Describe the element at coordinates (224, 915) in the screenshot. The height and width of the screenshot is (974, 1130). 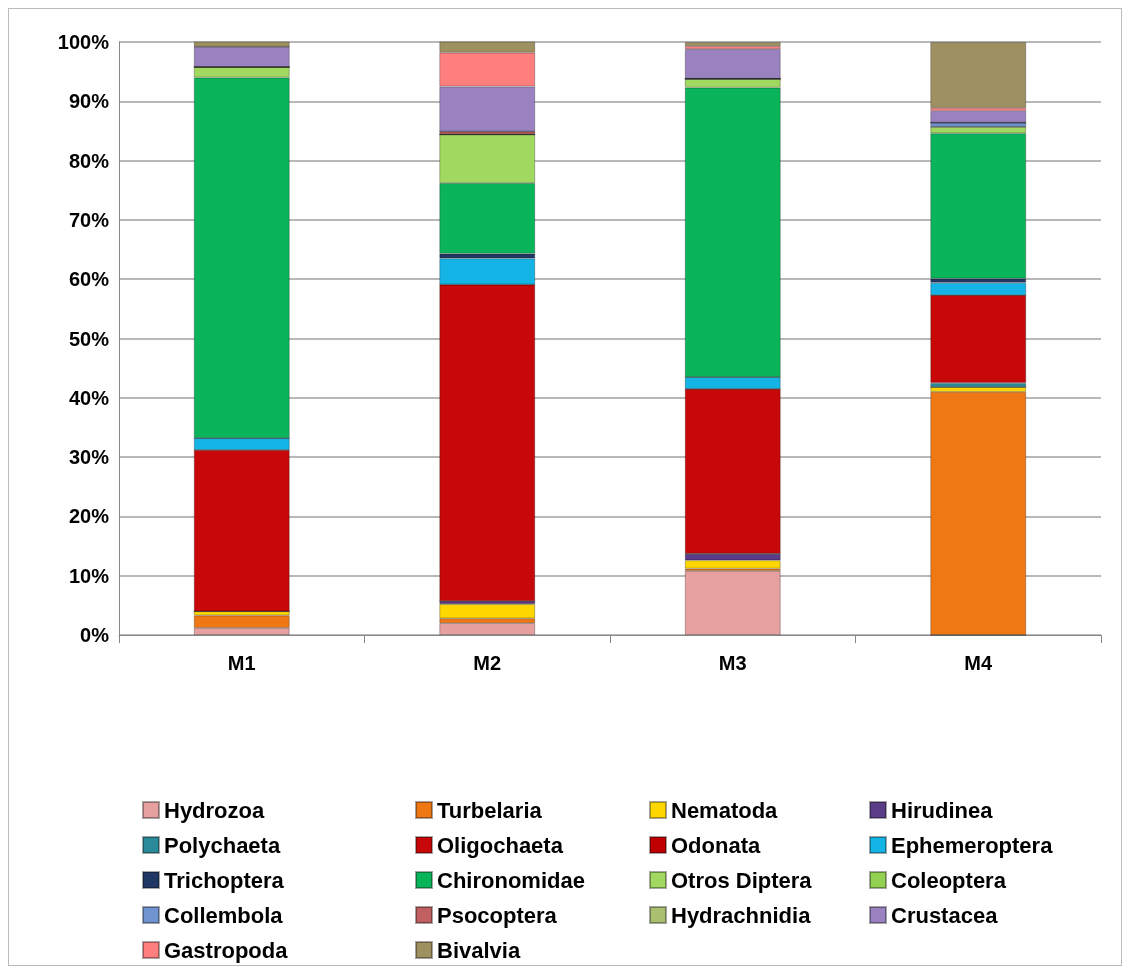
I see `legend-label: Collembola` at that location.